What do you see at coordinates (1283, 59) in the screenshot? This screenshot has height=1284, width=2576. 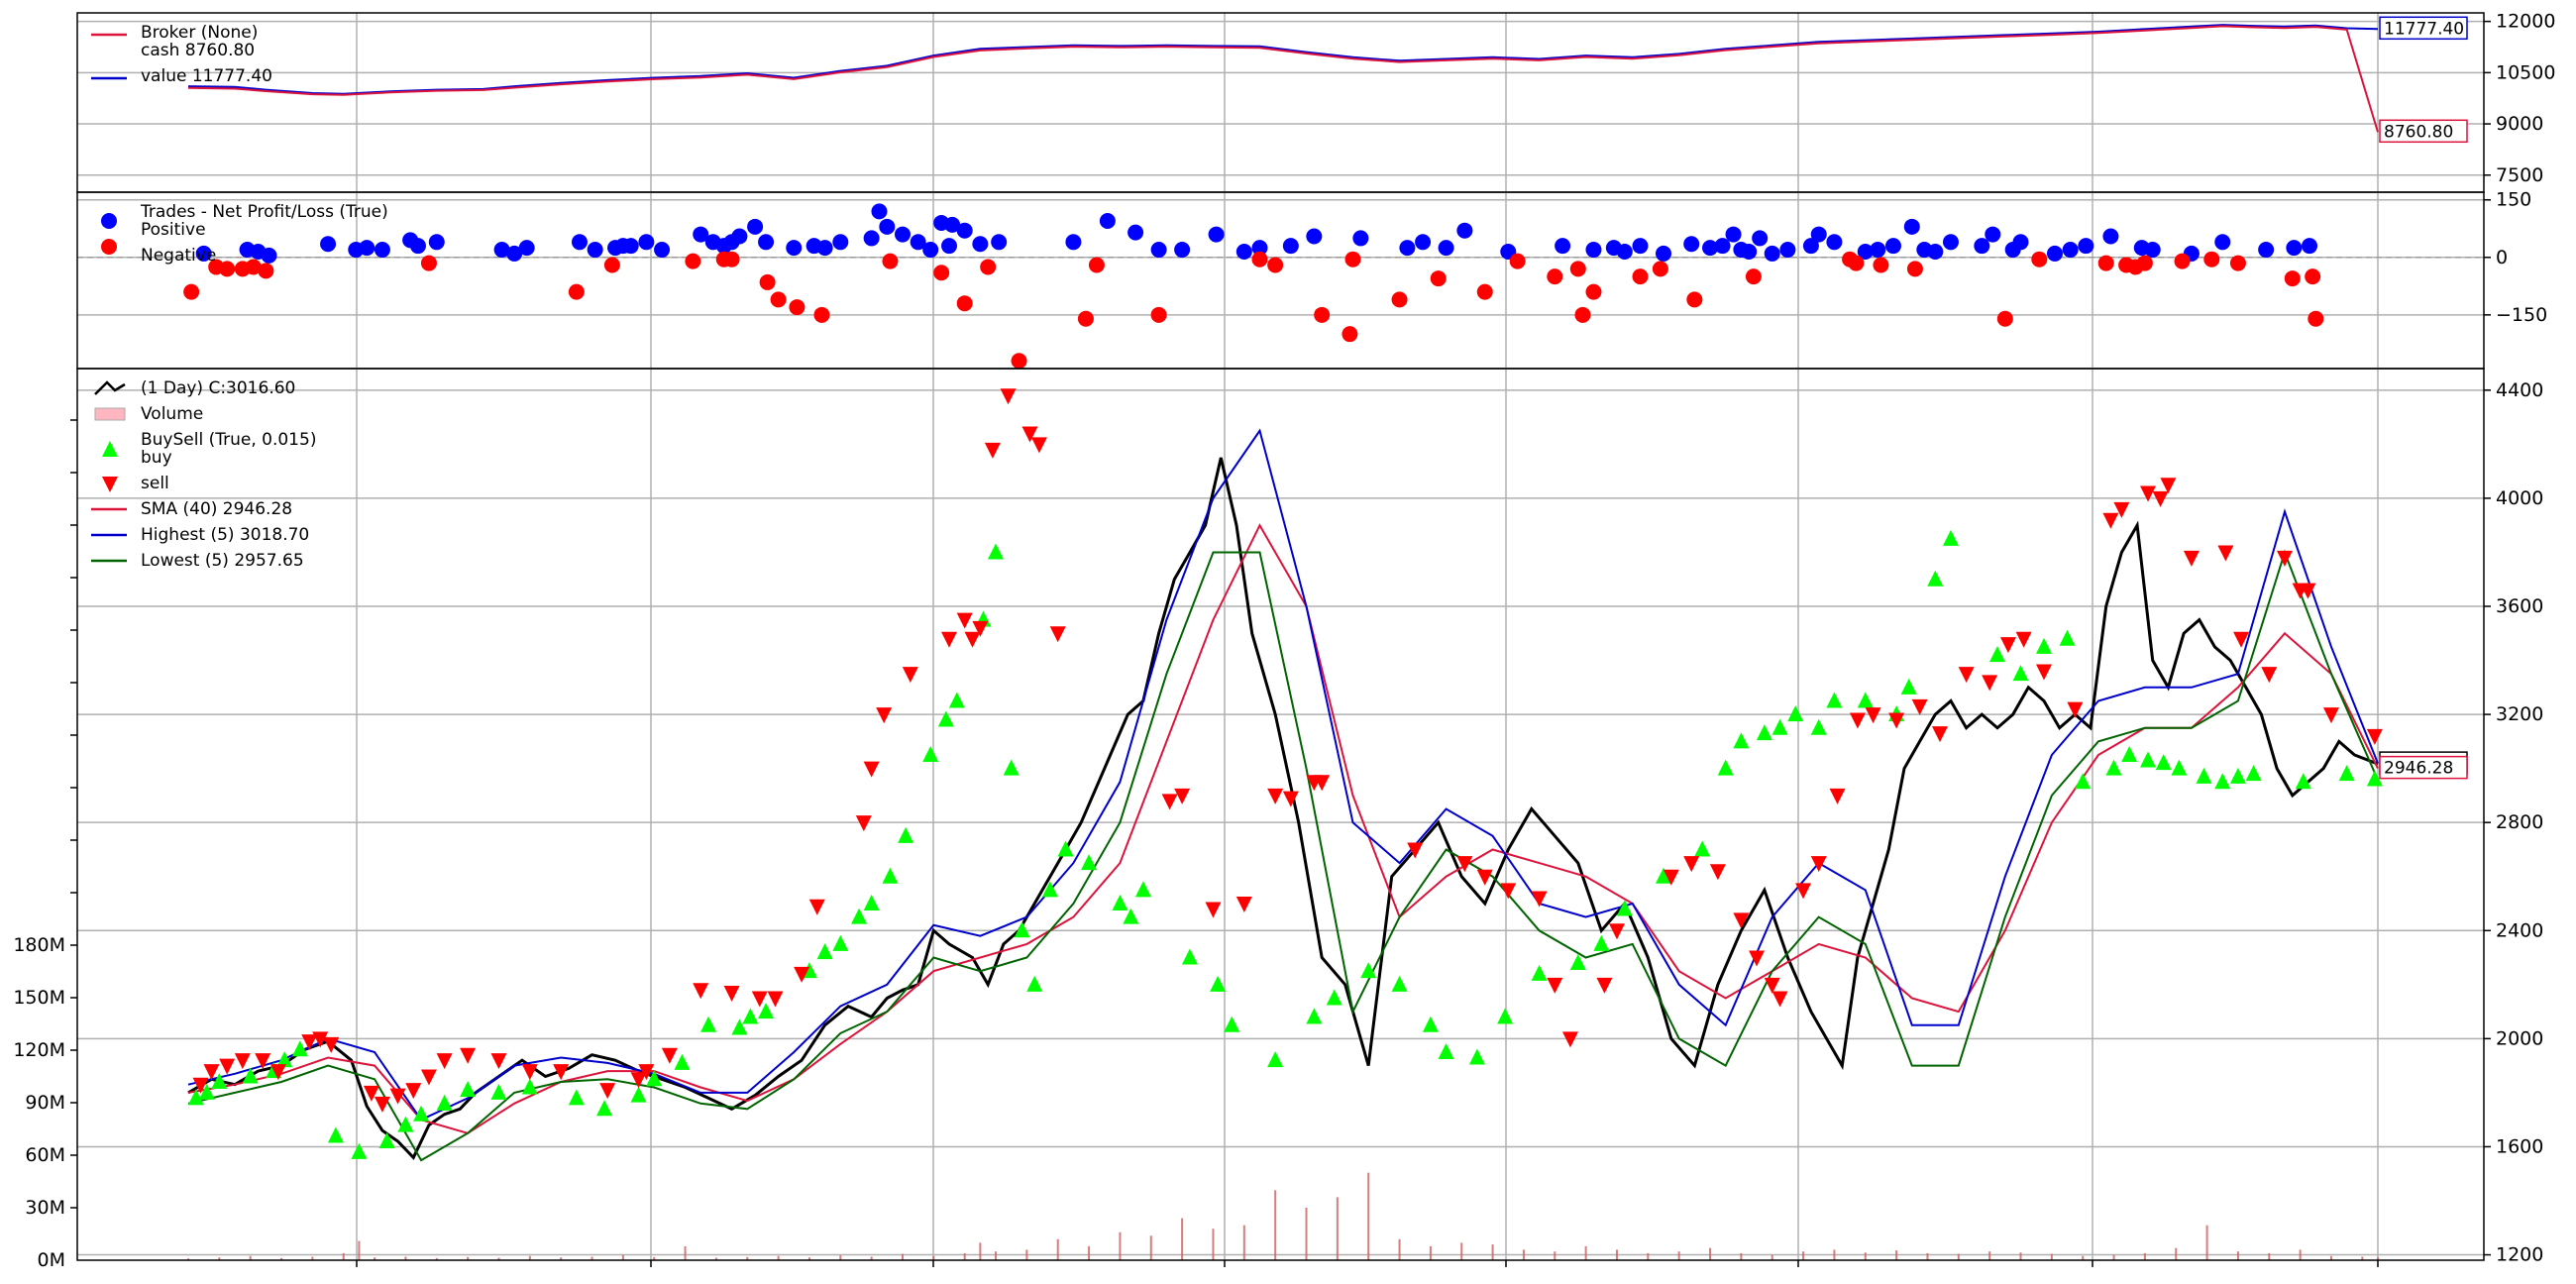 I see `series-line-value` at bounding box center [1283, 59].